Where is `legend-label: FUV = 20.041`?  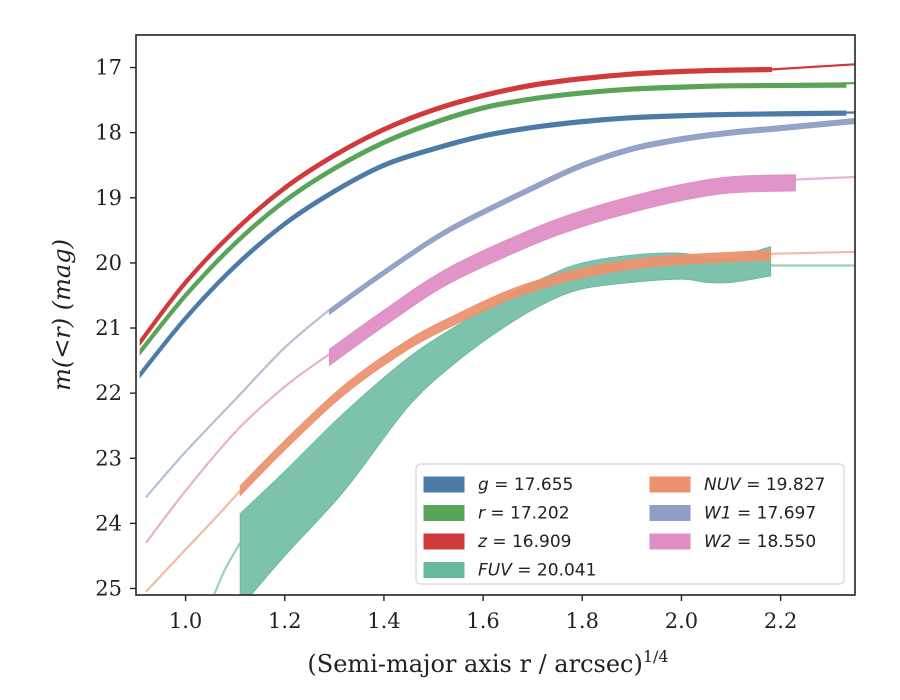 legend-label: FUV = 20.041 is located at coordinates (537, 571).